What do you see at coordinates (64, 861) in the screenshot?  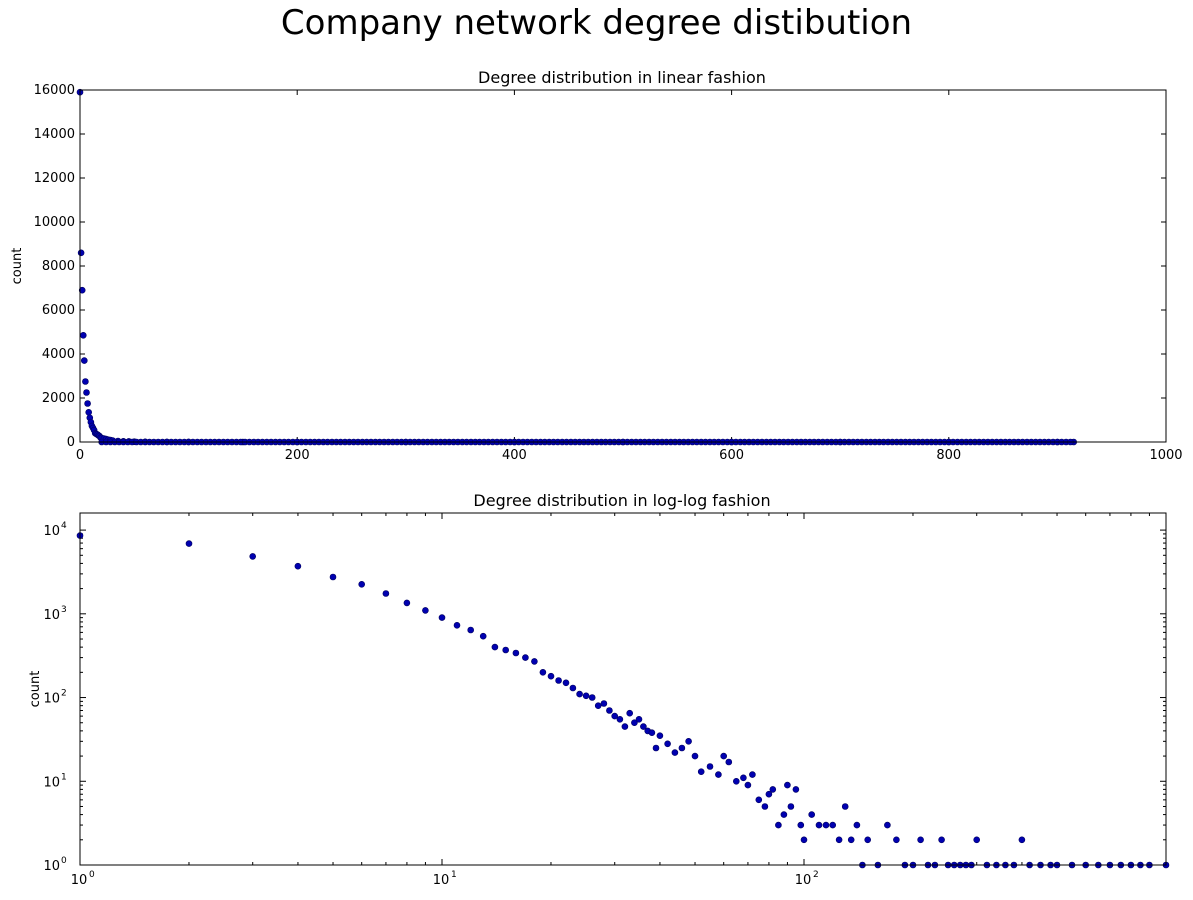 I see `y-tick-exponent: 0` at bounding box center [64, 861].